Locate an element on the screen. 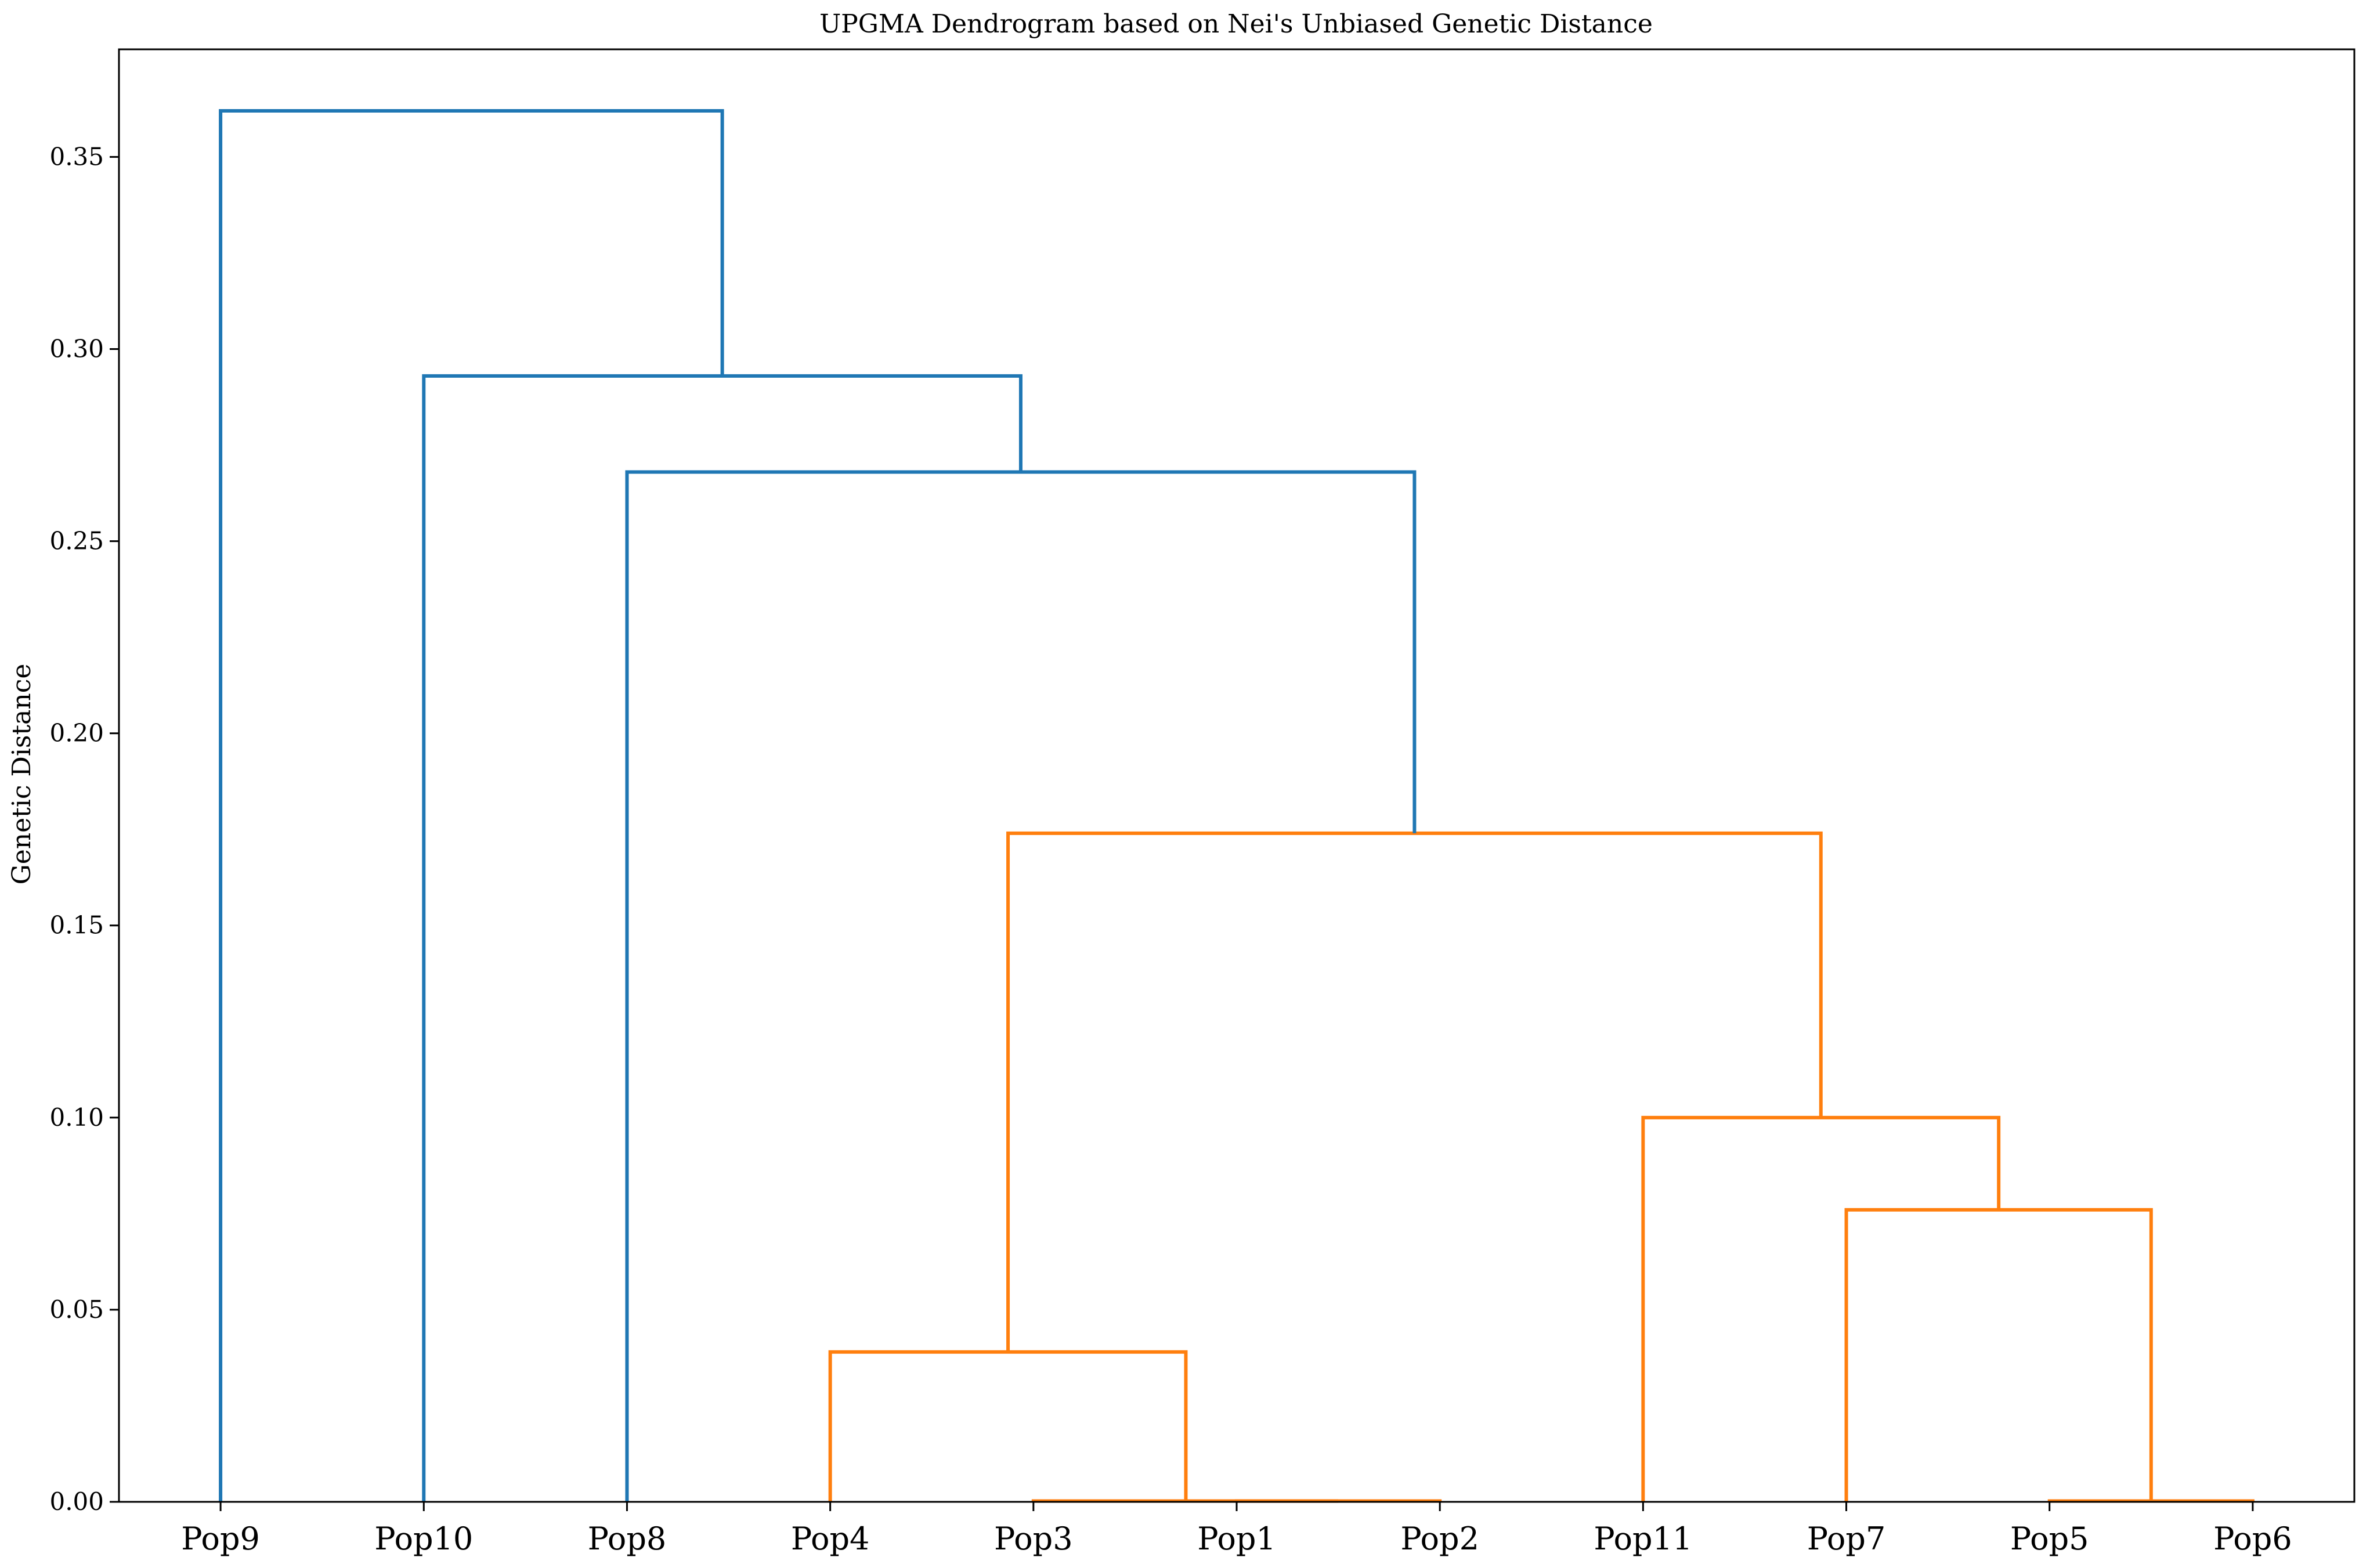 This screenshot has height=1568, width=2370. leaf-label-pop8: Pop8 is located at coordinates (627, 1538).